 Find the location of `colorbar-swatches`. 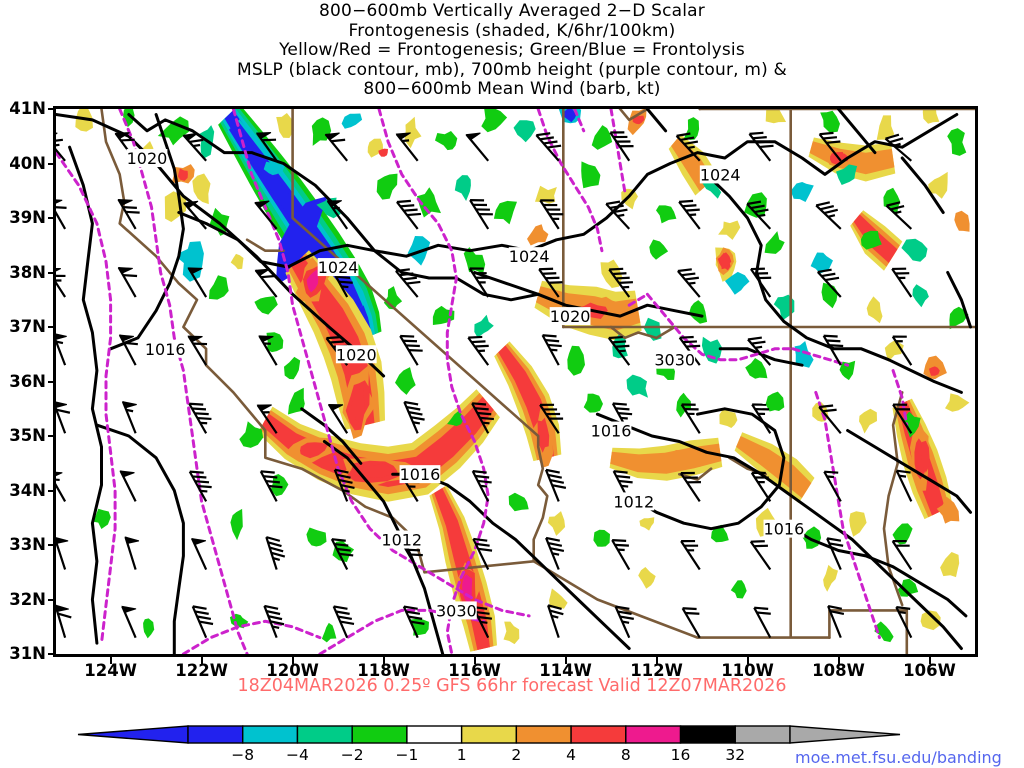

colorbar-swatches is located at coordinates (512, 737).